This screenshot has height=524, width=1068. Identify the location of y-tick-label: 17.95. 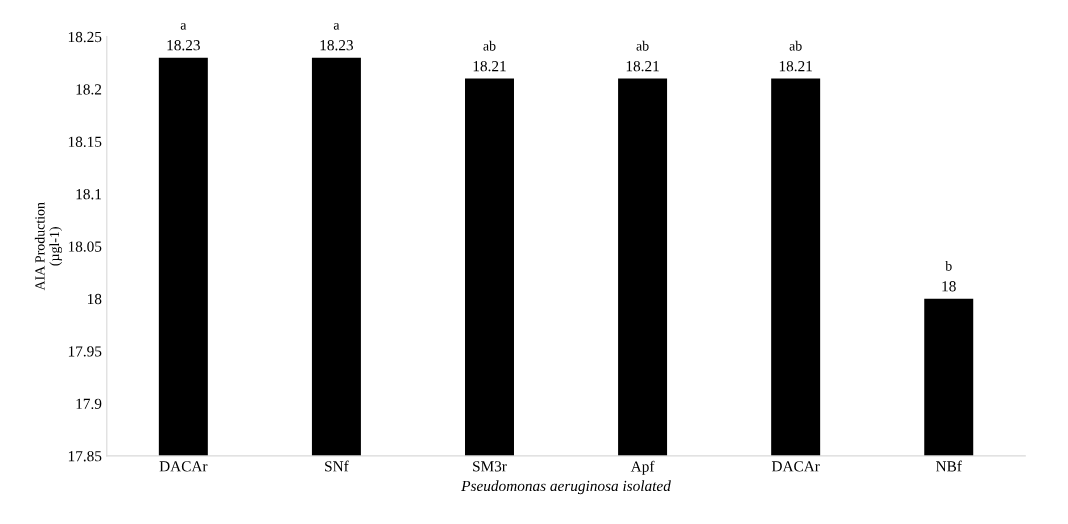
(85, 351).